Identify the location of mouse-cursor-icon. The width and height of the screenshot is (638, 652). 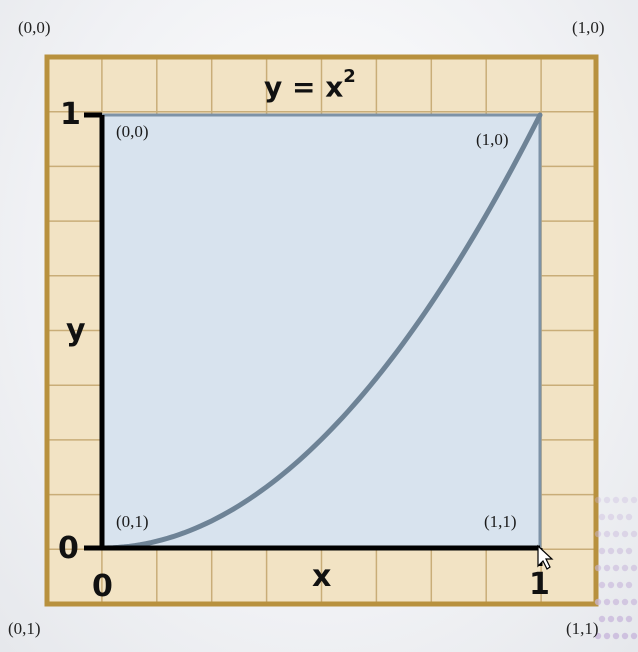
(545, 557).